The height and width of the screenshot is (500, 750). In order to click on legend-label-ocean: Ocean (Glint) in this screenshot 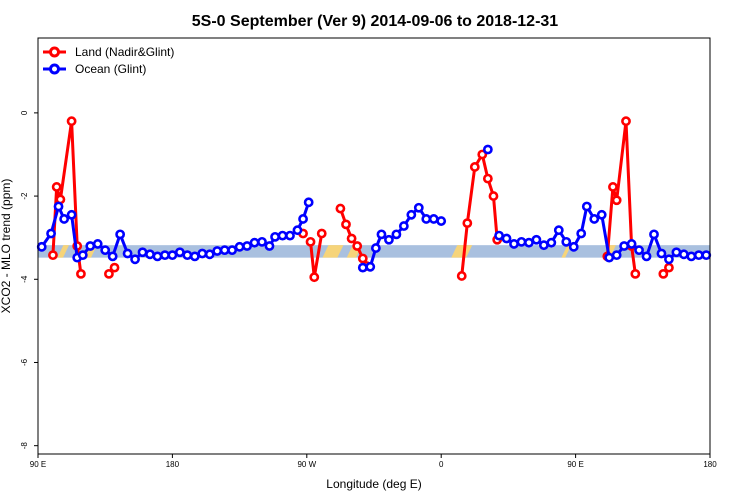, I will do `click(110, 69)`.